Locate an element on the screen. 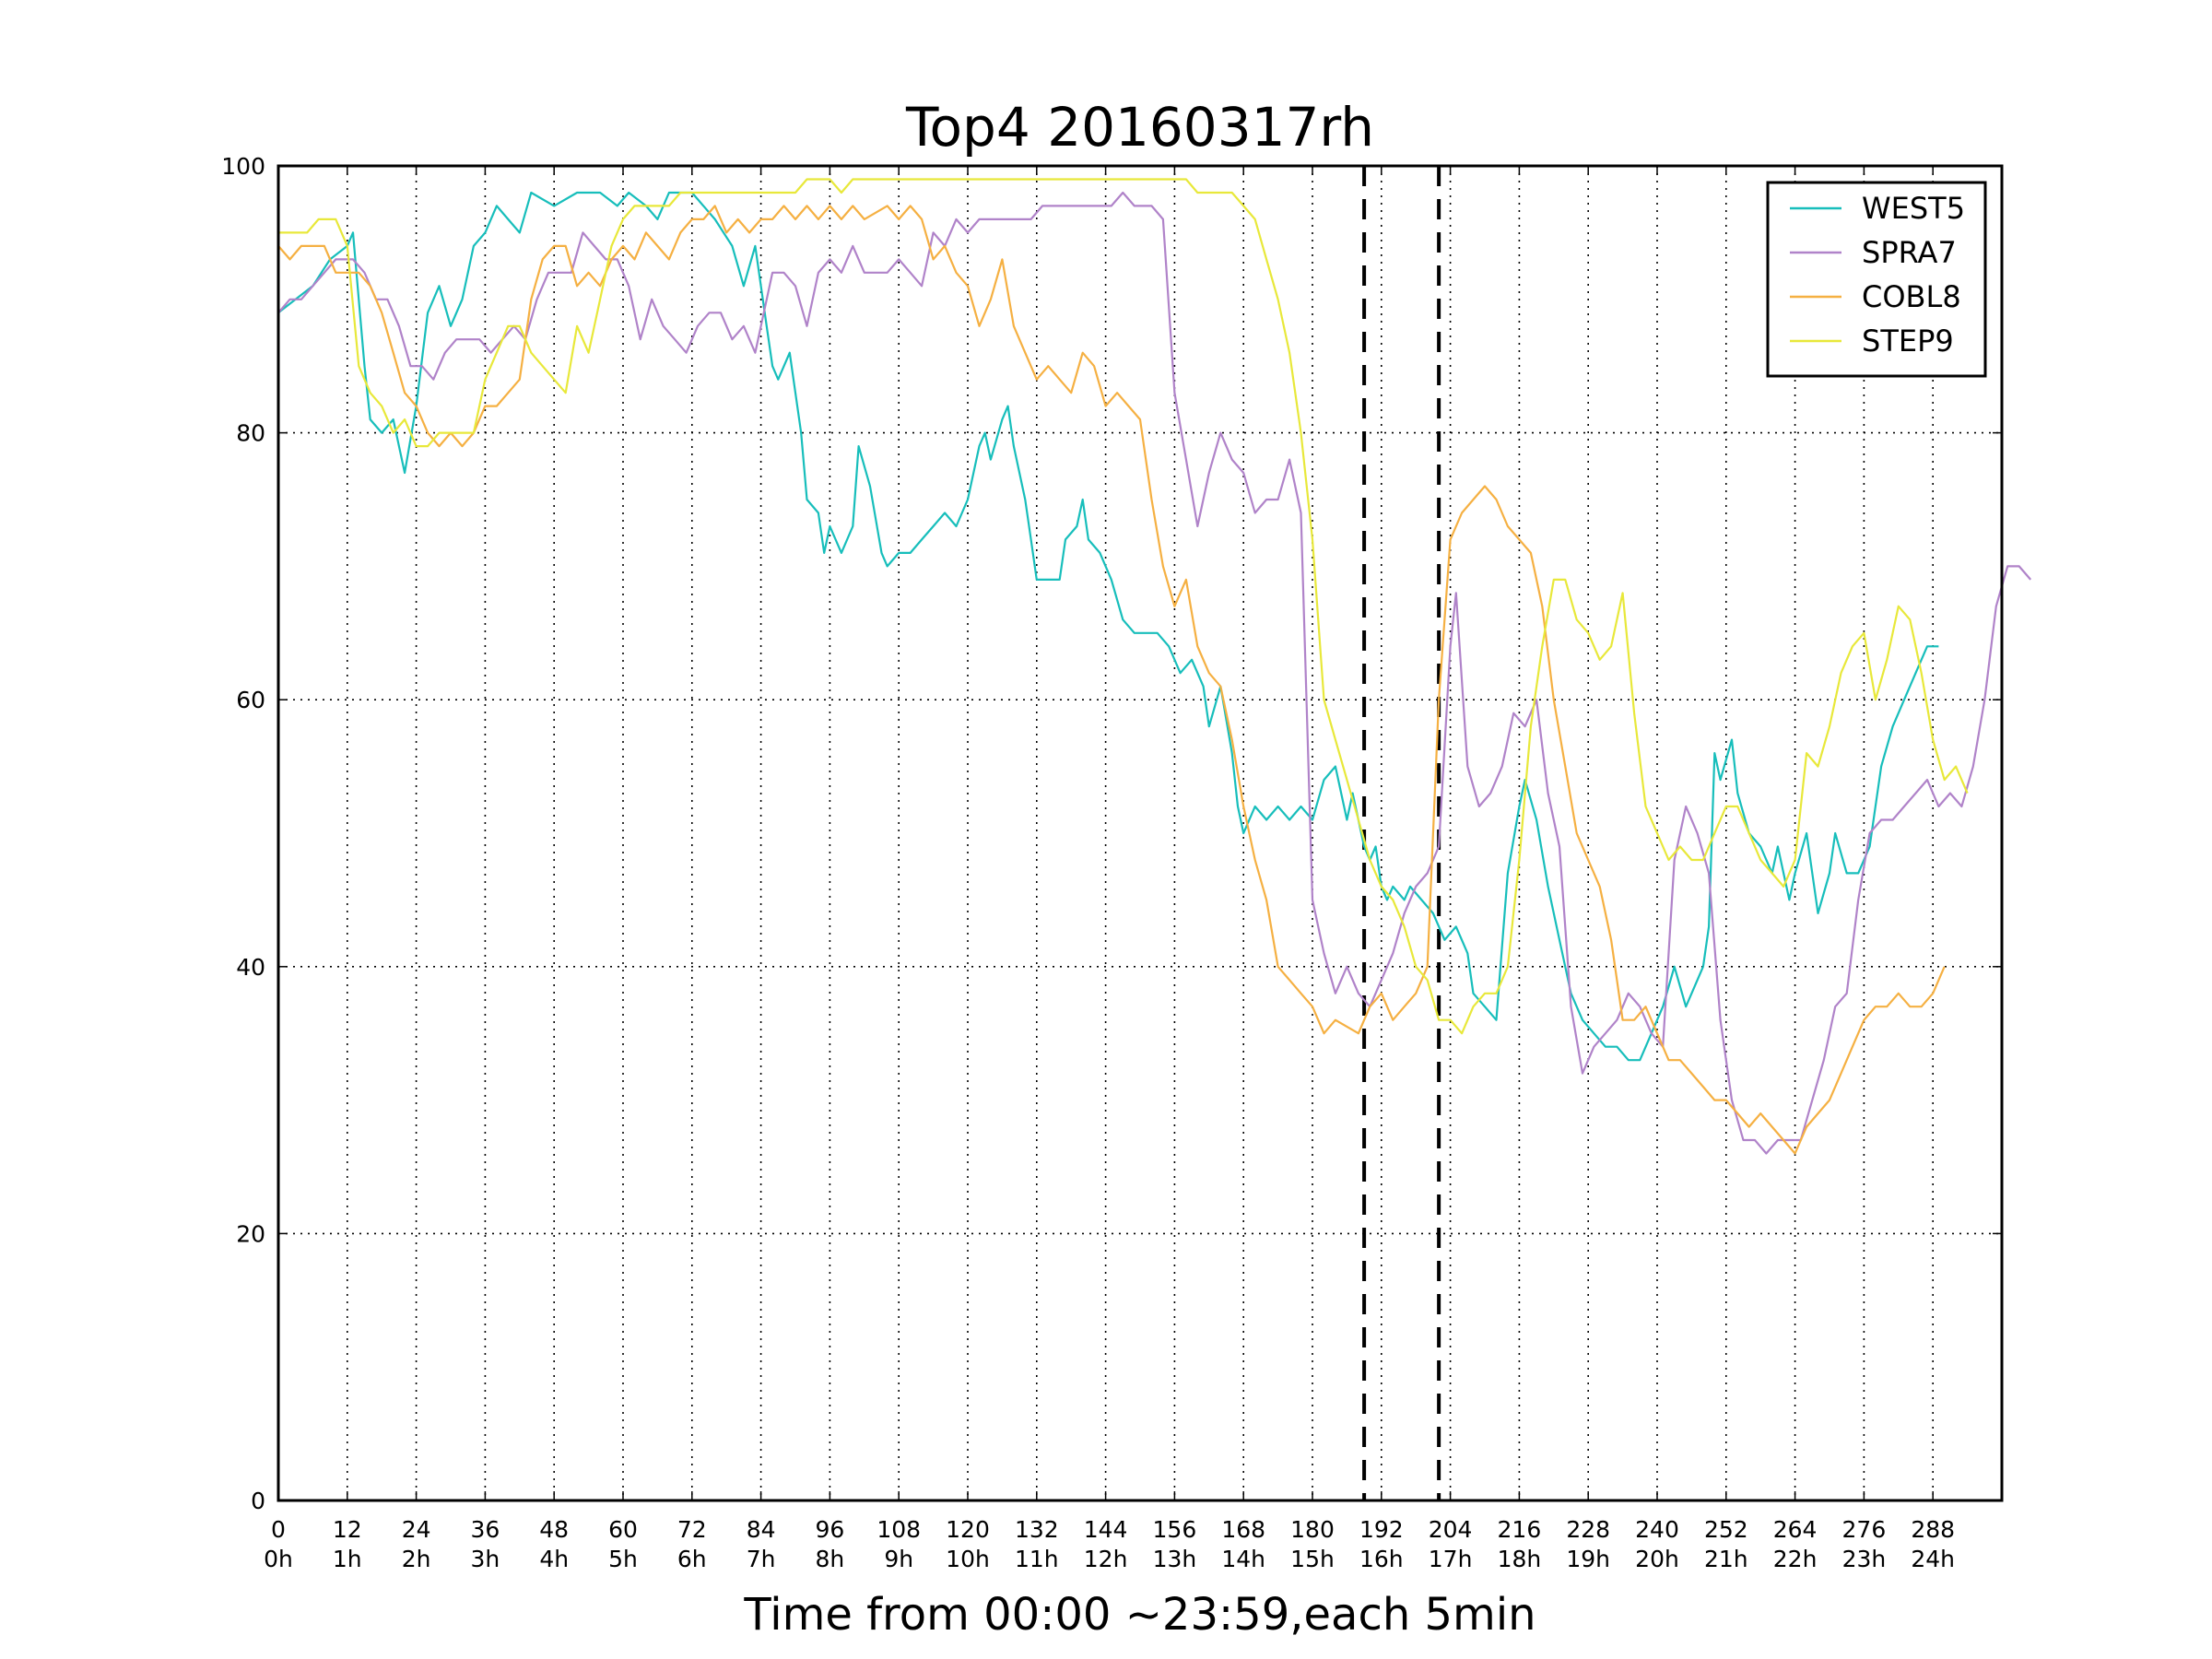 The height and width of the screenshot is (1659, 2212). legend-label: STEP9 is located at coordinates (1908, 341).